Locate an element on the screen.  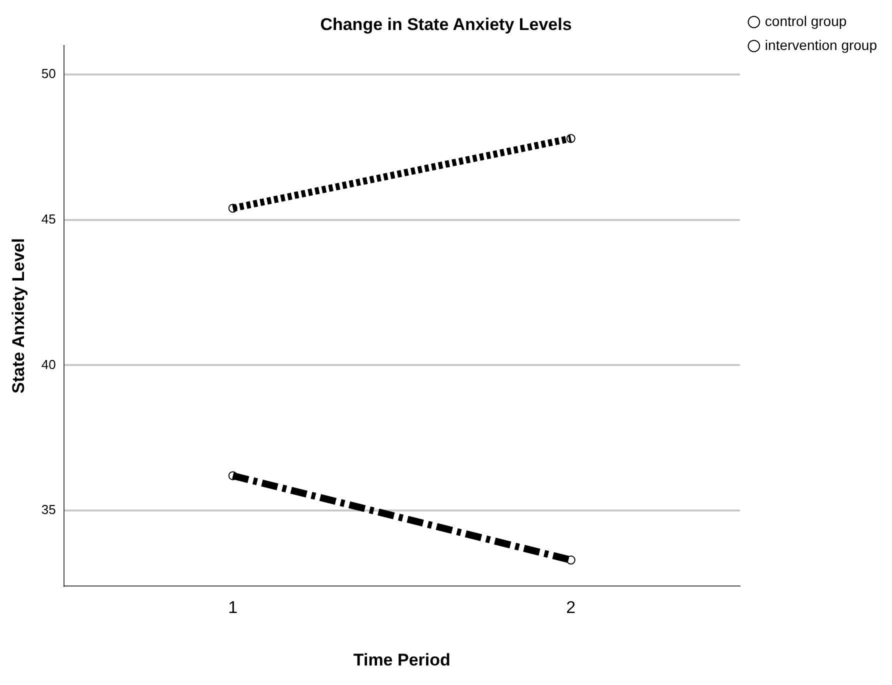
y-axis-title: State Anxiety Level is located at coordinates (18, 316).